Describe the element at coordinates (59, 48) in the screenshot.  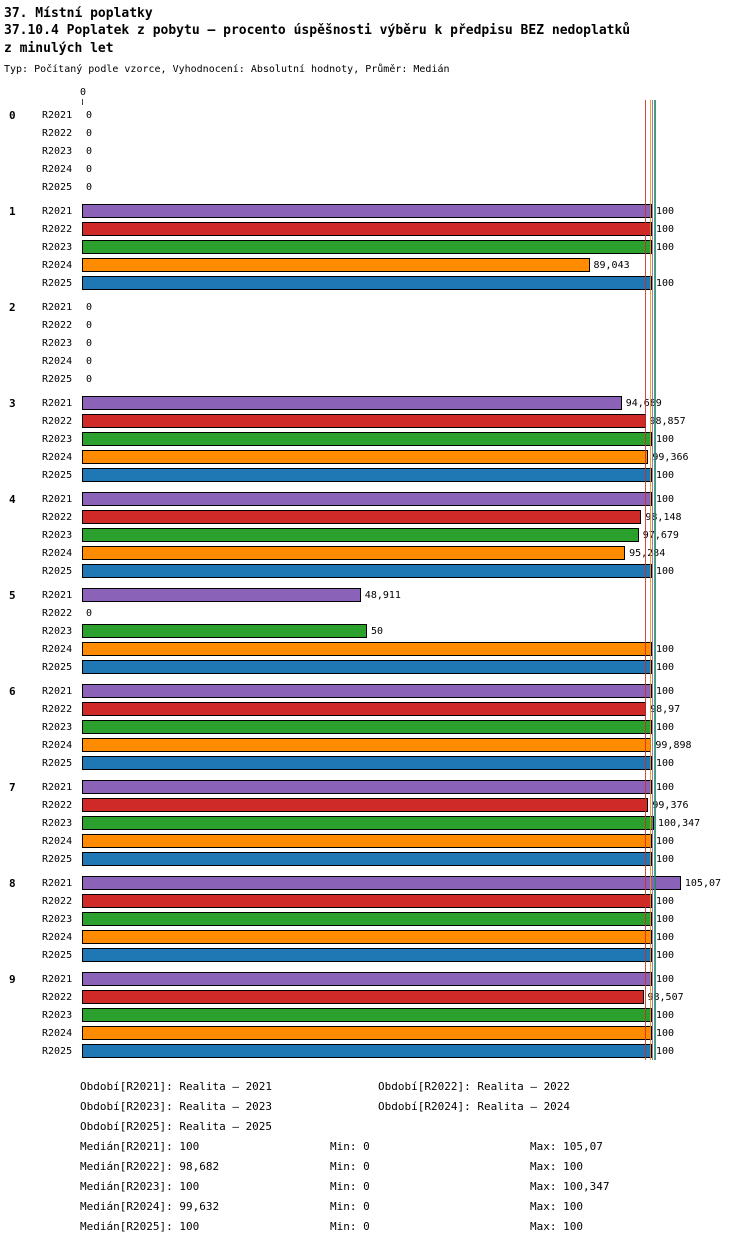
I see `report-title-line-2: z minulých let` at that location.